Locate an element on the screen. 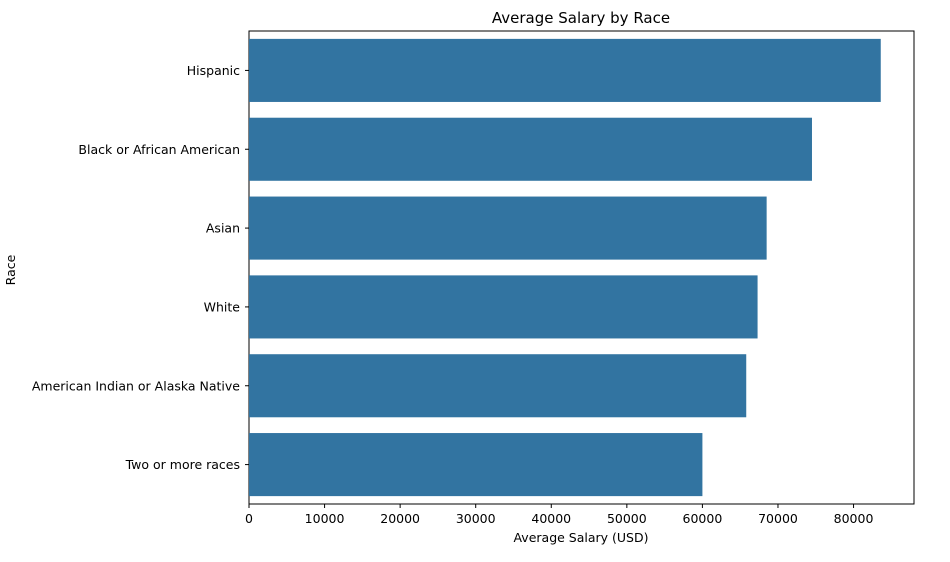 Image resolution: width=950 pixels, height=562 pixels. x-tick-label: 40000 is located at coordinates (551, 518).